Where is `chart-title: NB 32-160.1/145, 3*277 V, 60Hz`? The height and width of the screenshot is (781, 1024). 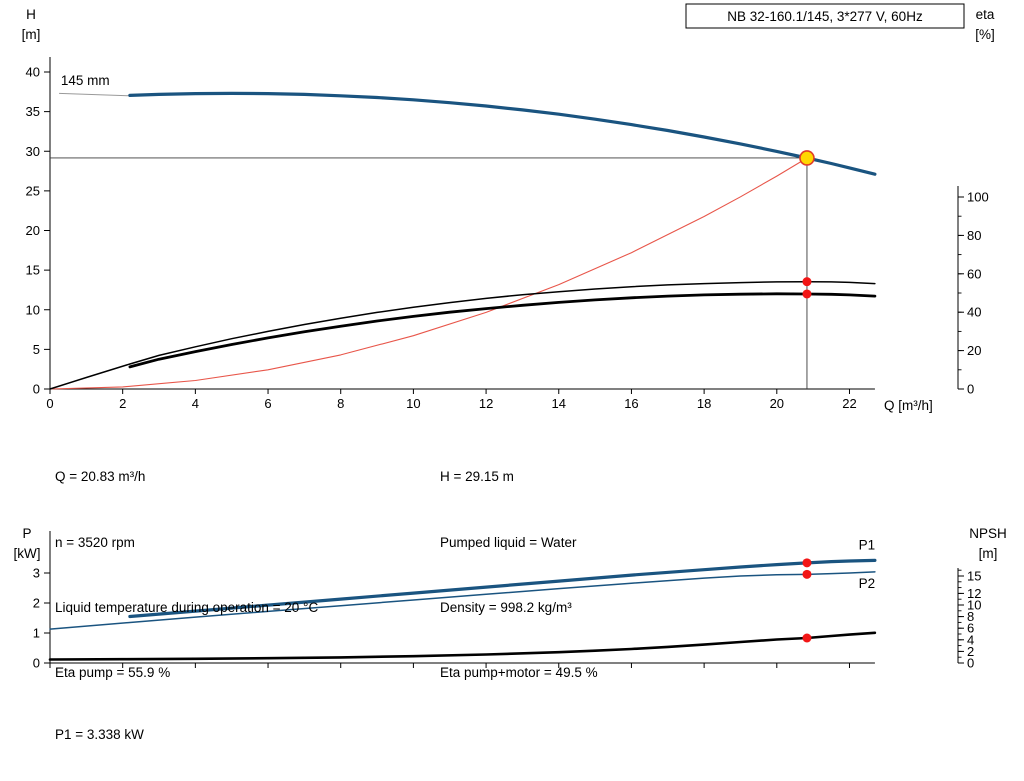 chart-title: NB 32-160.1/145, 3*277 V, 60Hz is located at coordinates (825, 16).